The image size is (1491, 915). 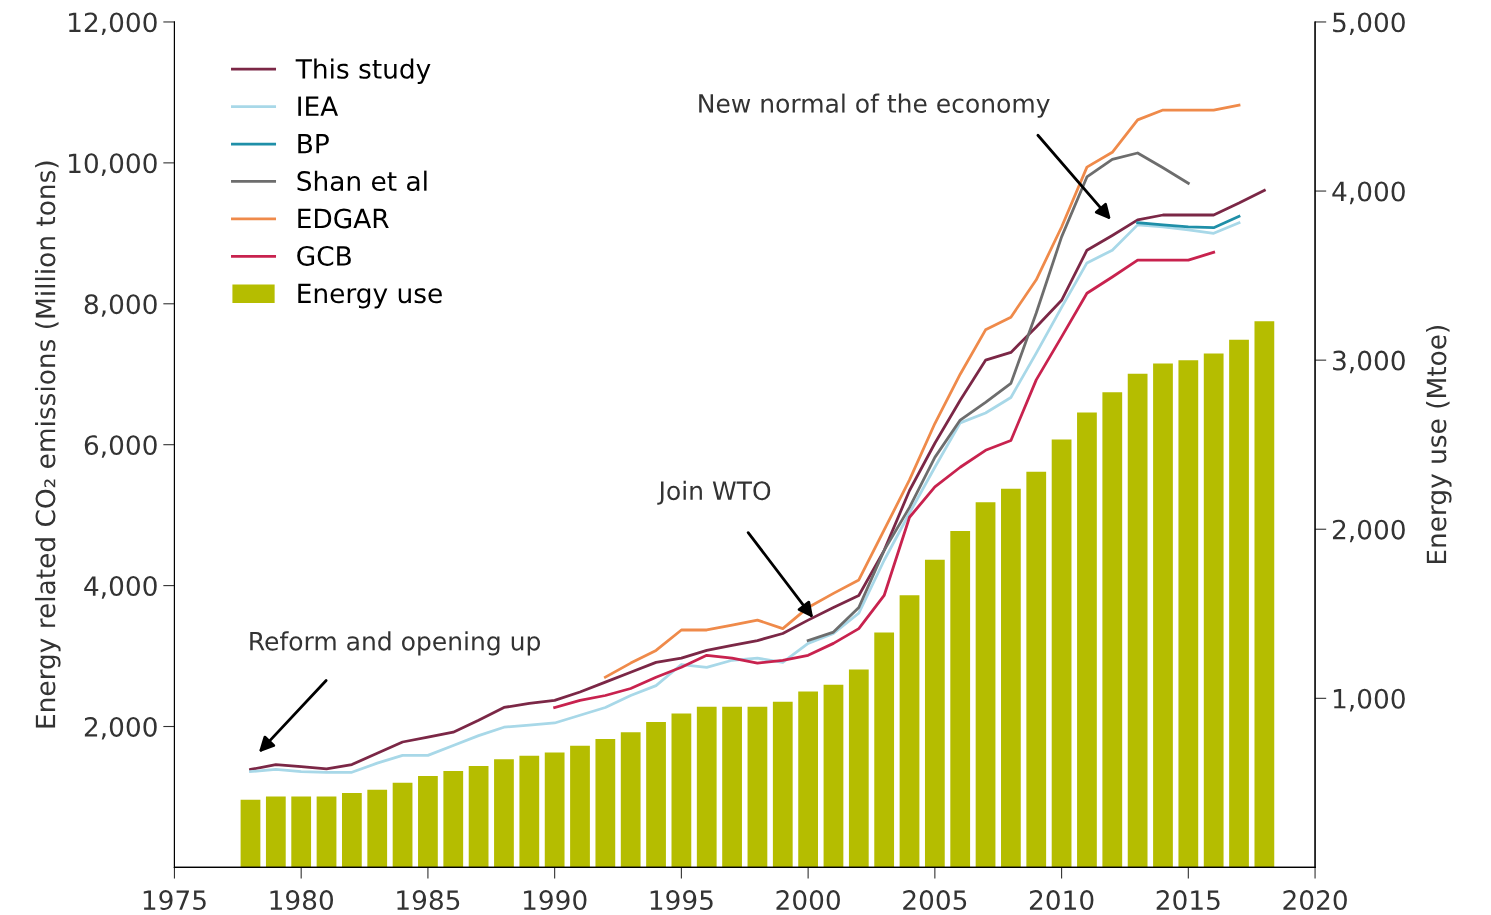 I want to click on x-tick-label: 1985, so click(x=428, y=900).